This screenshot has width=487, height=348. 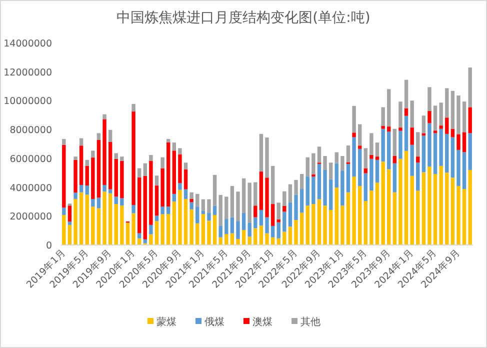 What do you see at coordinates (310, 322) in the screenshot?
I see `legend-label: 其他` at bounding box center [310, 322].